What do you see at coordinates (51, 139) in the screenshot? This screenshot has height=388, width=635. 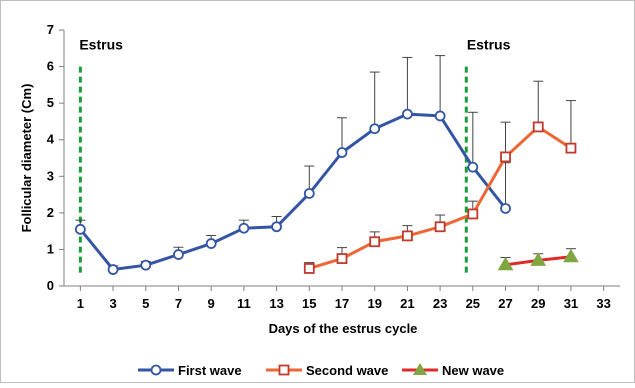 I see `y-tick-label: 4` at bounding box center [51, 139].